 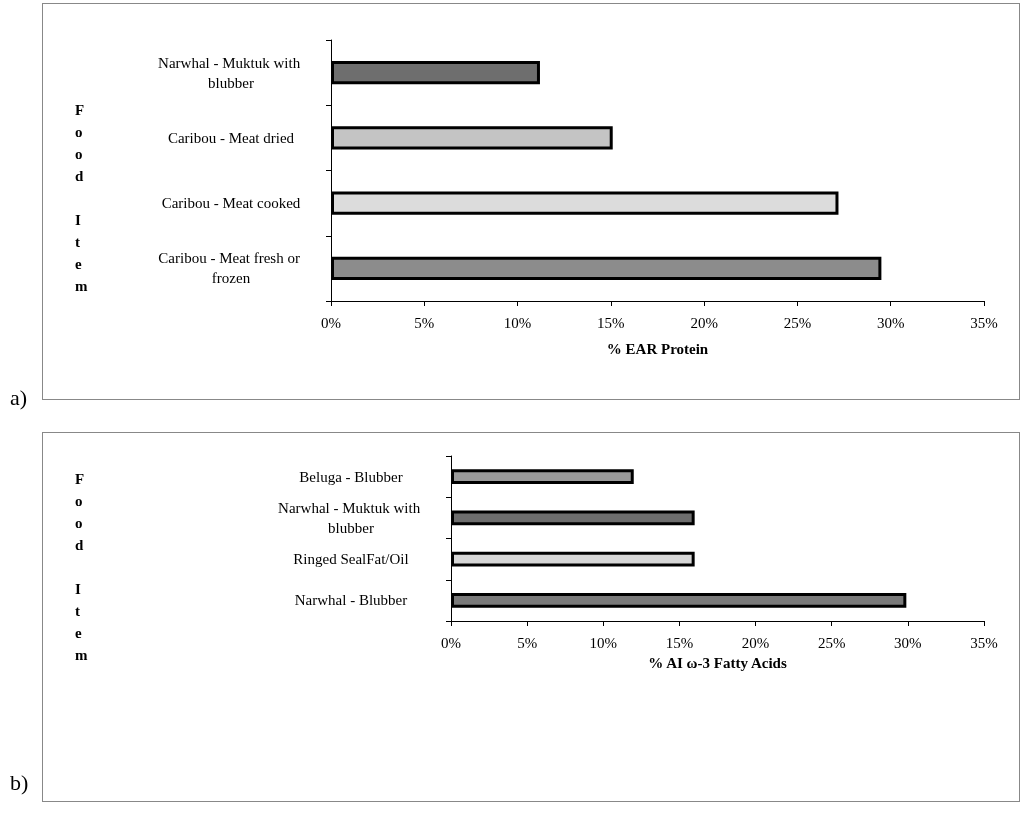 What do you see at coordinates (351, 559) in the screenshot?
I see `y-tick-label: Ringed SealFat/Oil` at bounding box center [351, 559].